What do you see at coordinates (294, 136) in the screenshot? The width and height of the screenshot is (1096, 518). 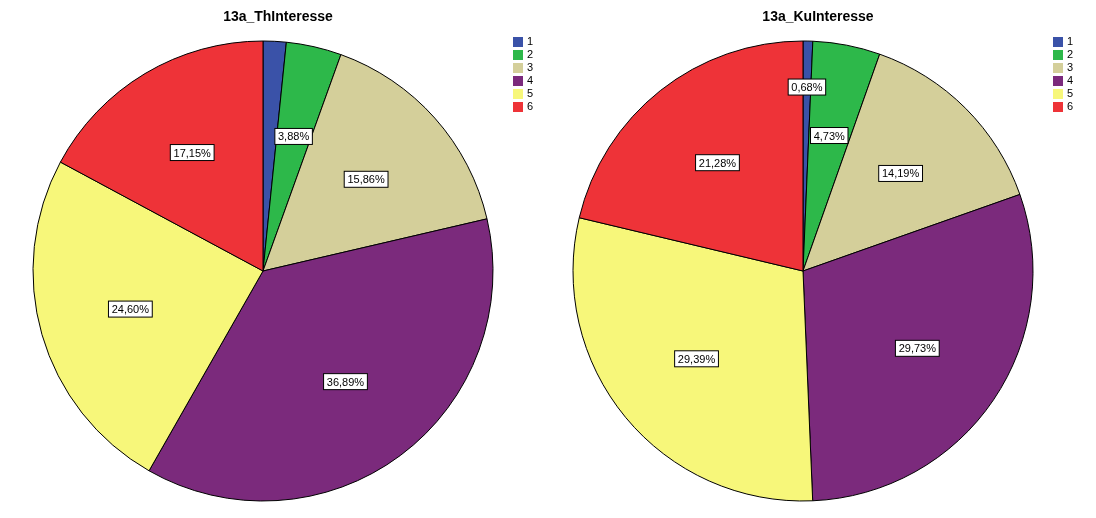 I see `data-label: 3,88%` at bounding box center [294, 136].